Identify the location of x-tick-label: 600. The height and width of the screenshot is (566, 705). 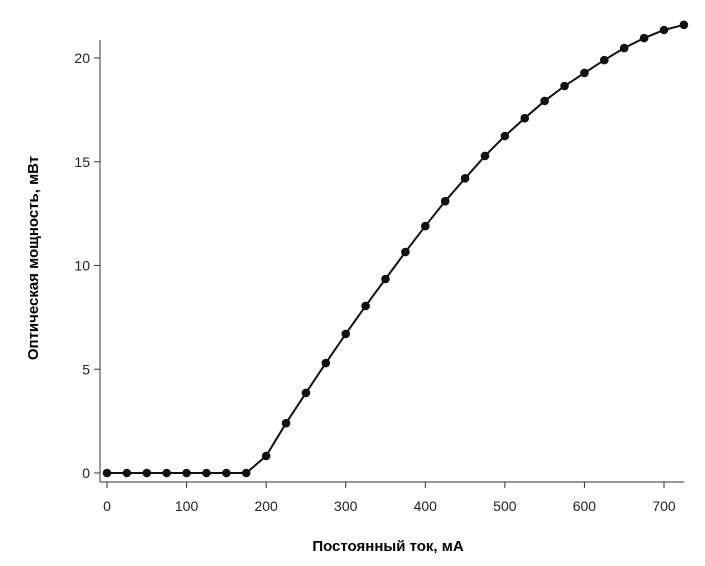
(585, 506).